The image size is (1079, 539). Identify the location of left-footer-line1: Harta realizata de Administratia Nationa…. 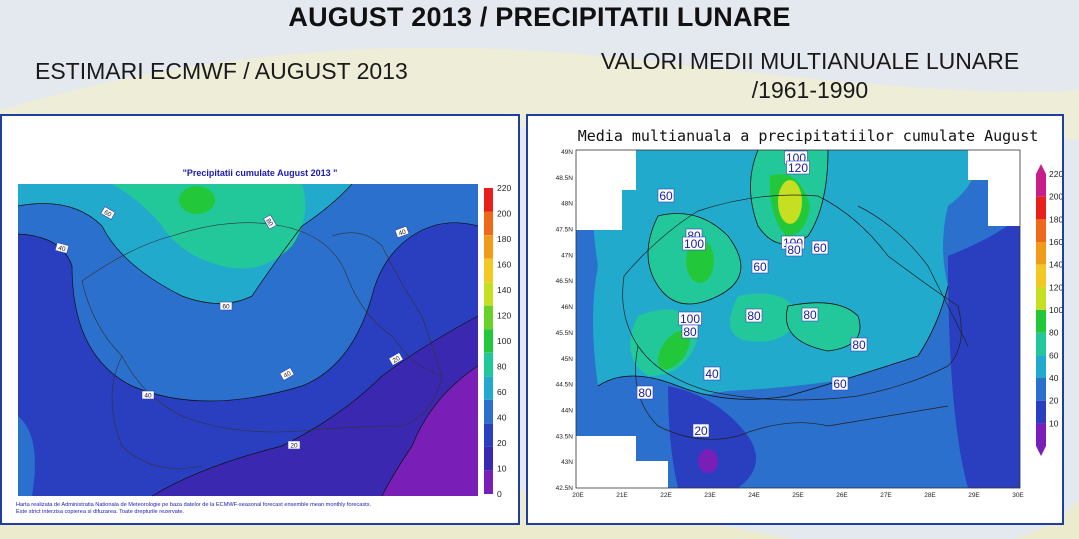
(194, 505).